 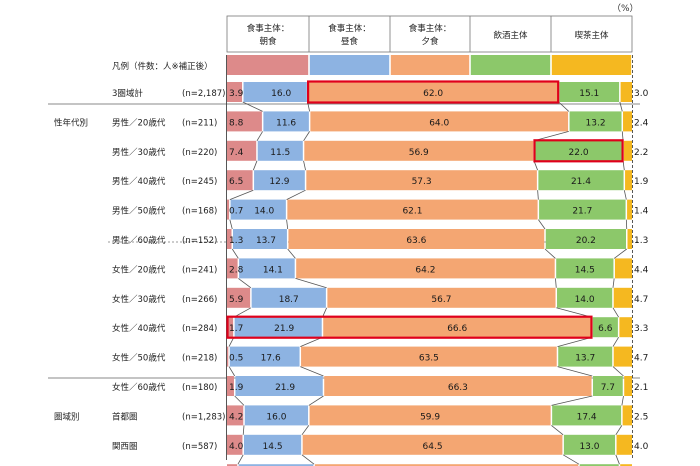 I want to click on legend-series-label: 食事主体：朝食, so click(x=268, y=35).